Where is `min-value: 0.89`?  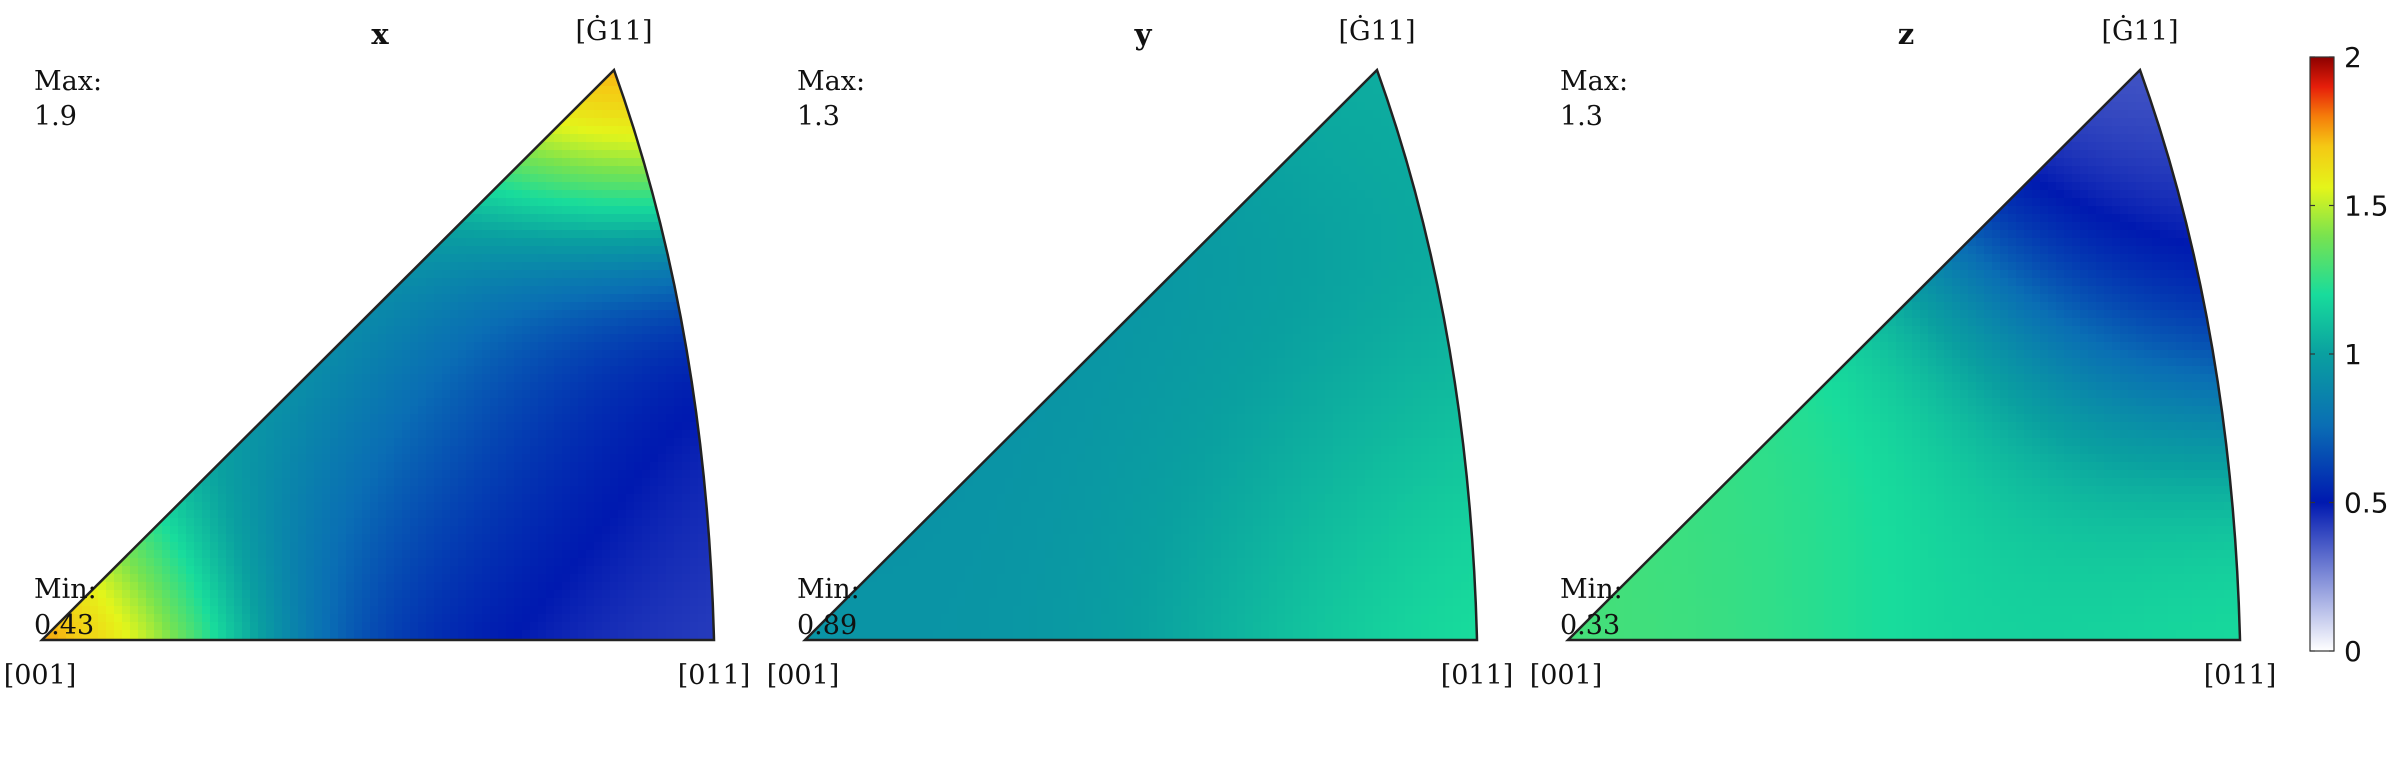
min-value: 0.89 is located at coordinates (827, 625).